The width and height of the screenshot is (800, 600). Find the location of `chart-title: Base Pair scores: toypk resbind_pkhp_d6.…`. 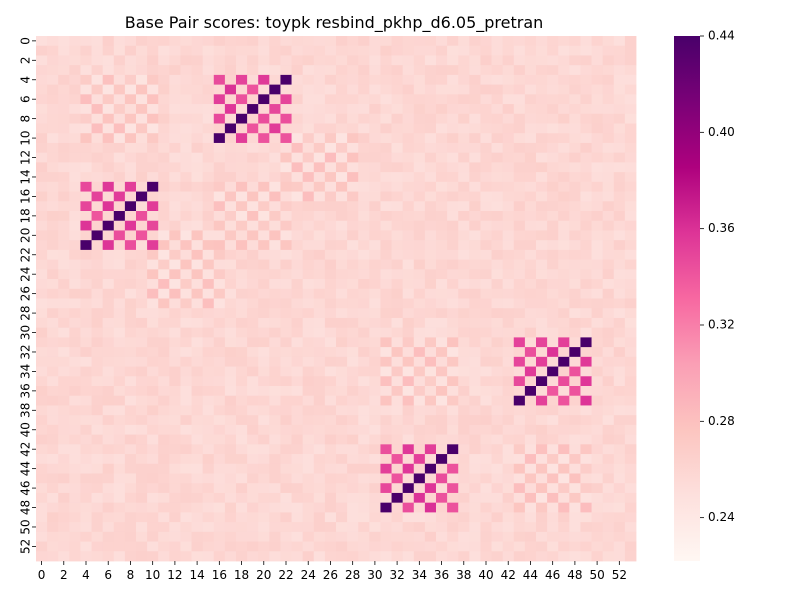

chart-title: Base Pair scores: toypk resbind_pkhp_d6.… is located at coordinates (334, 23).